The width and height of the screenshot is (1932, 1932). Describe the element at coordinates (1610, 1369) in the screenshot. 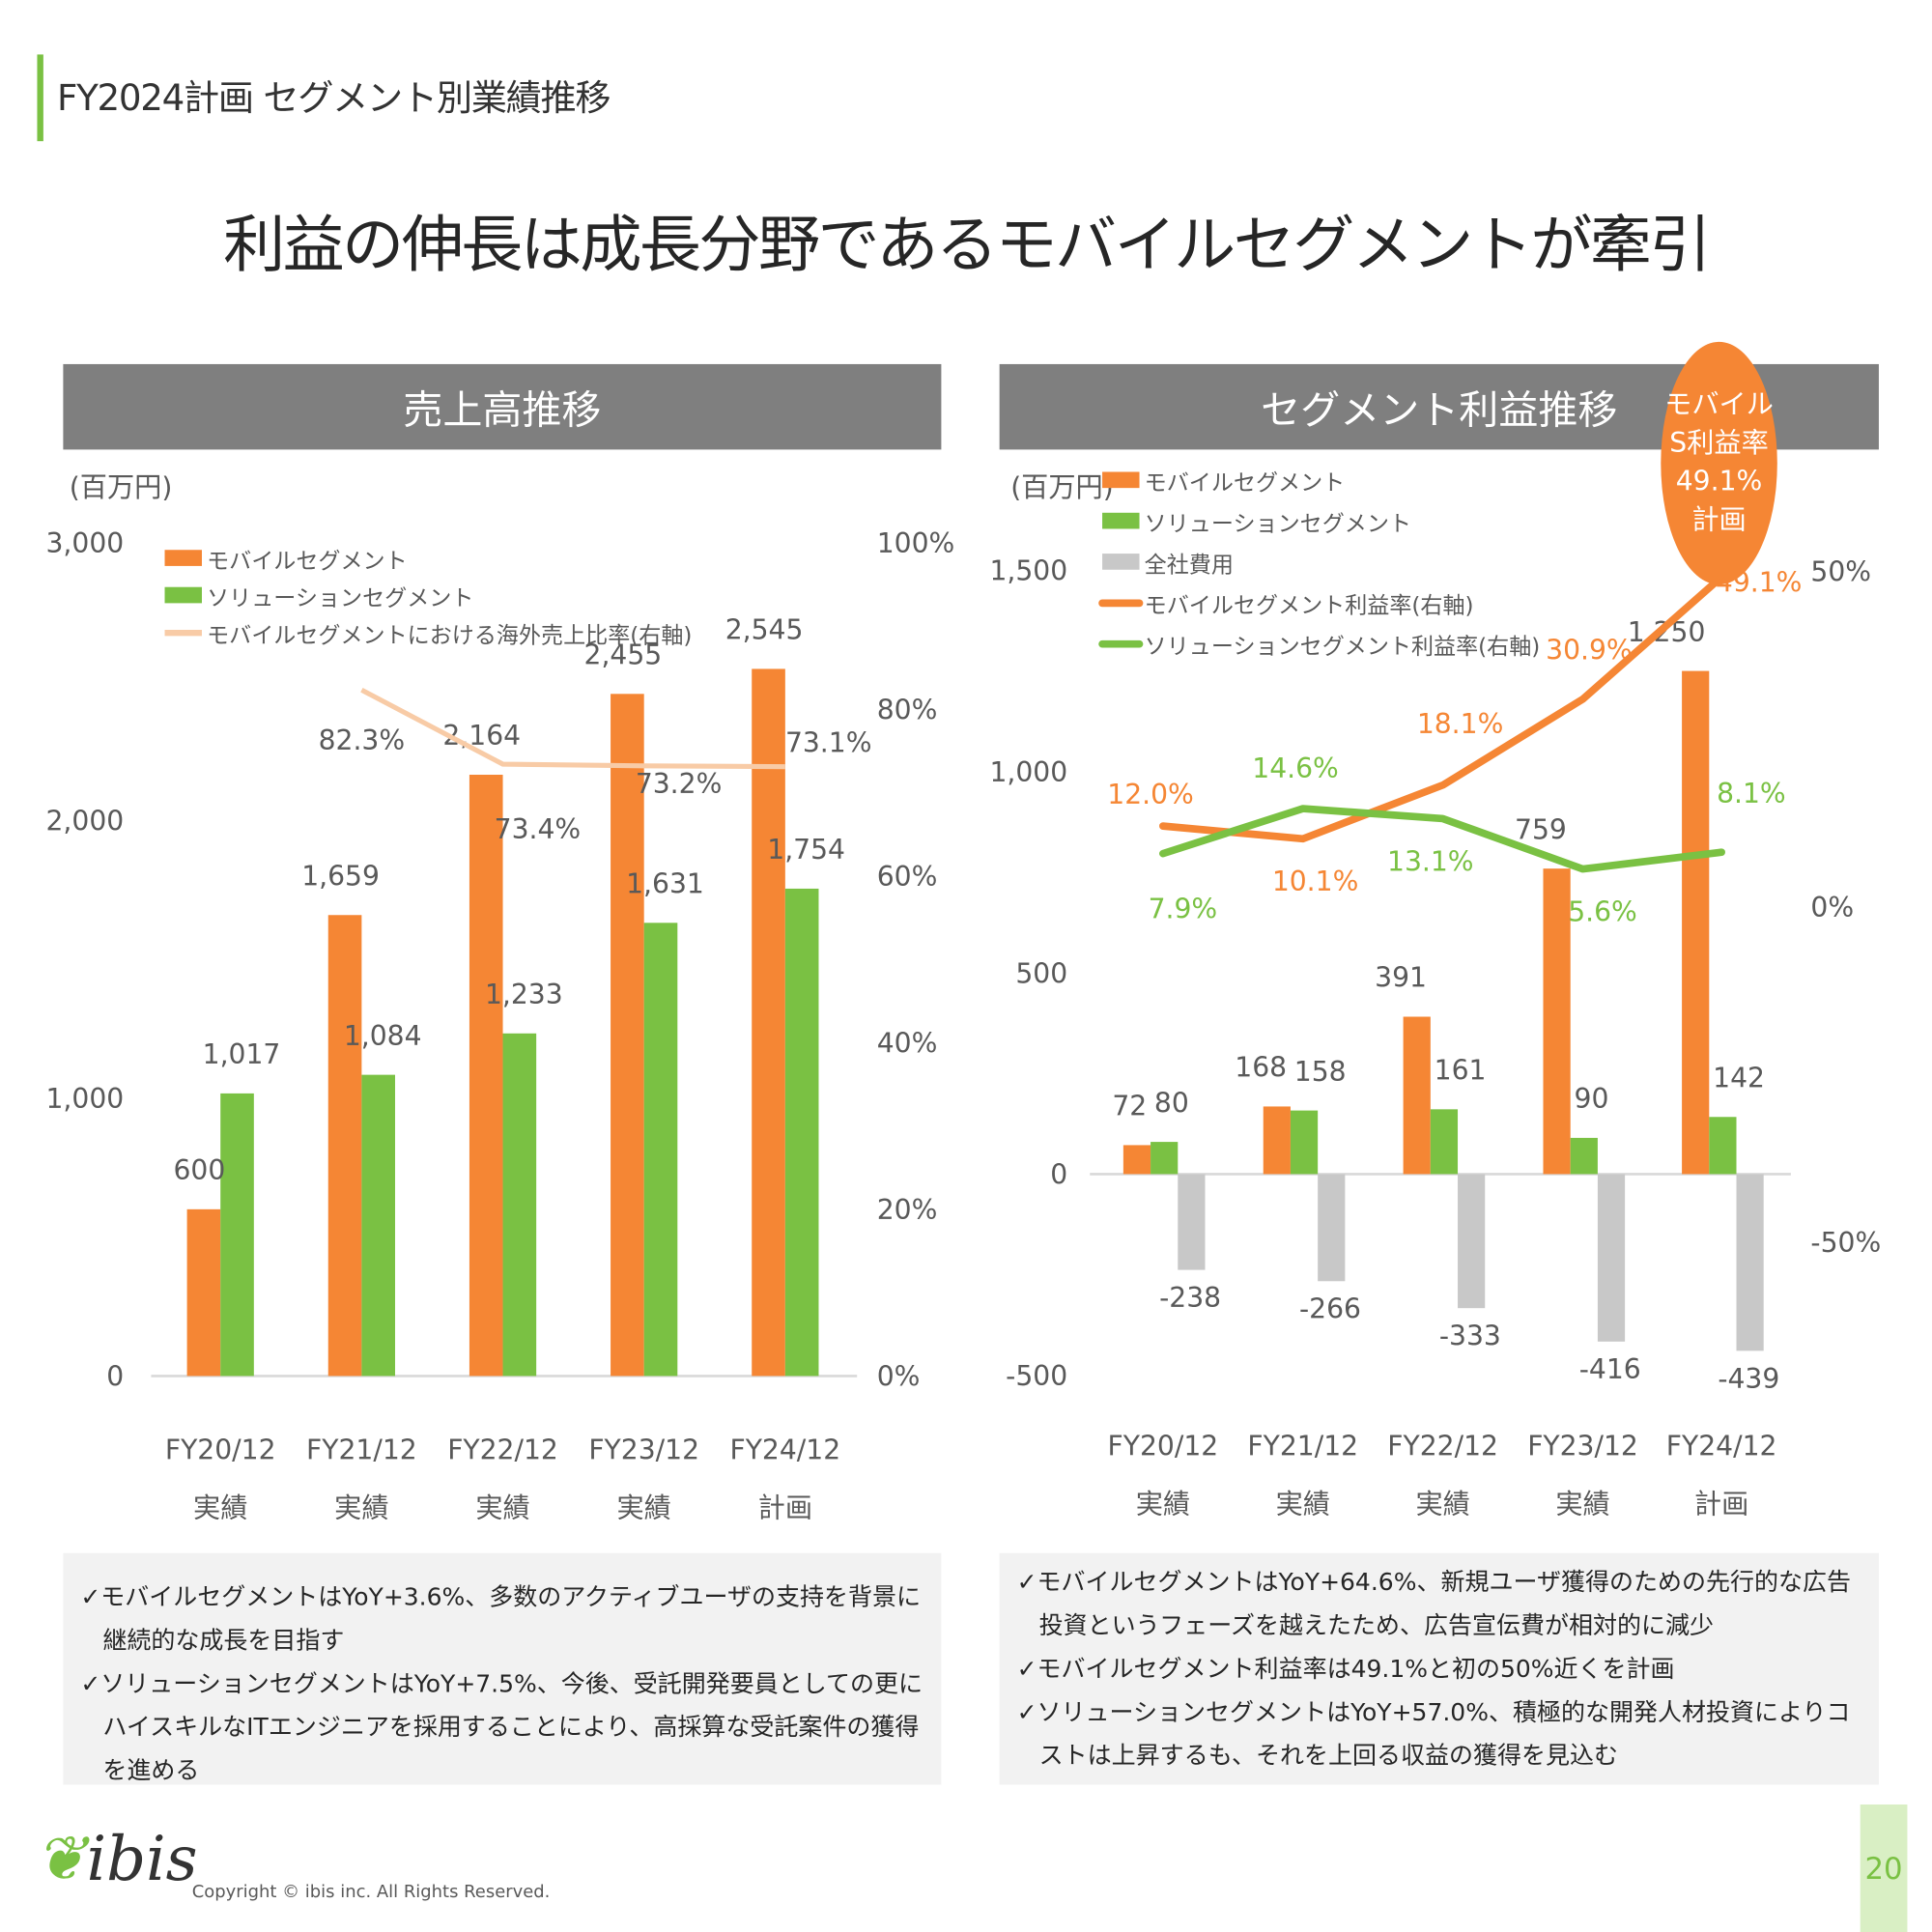

I see `cost-value-label: -416` at that location.